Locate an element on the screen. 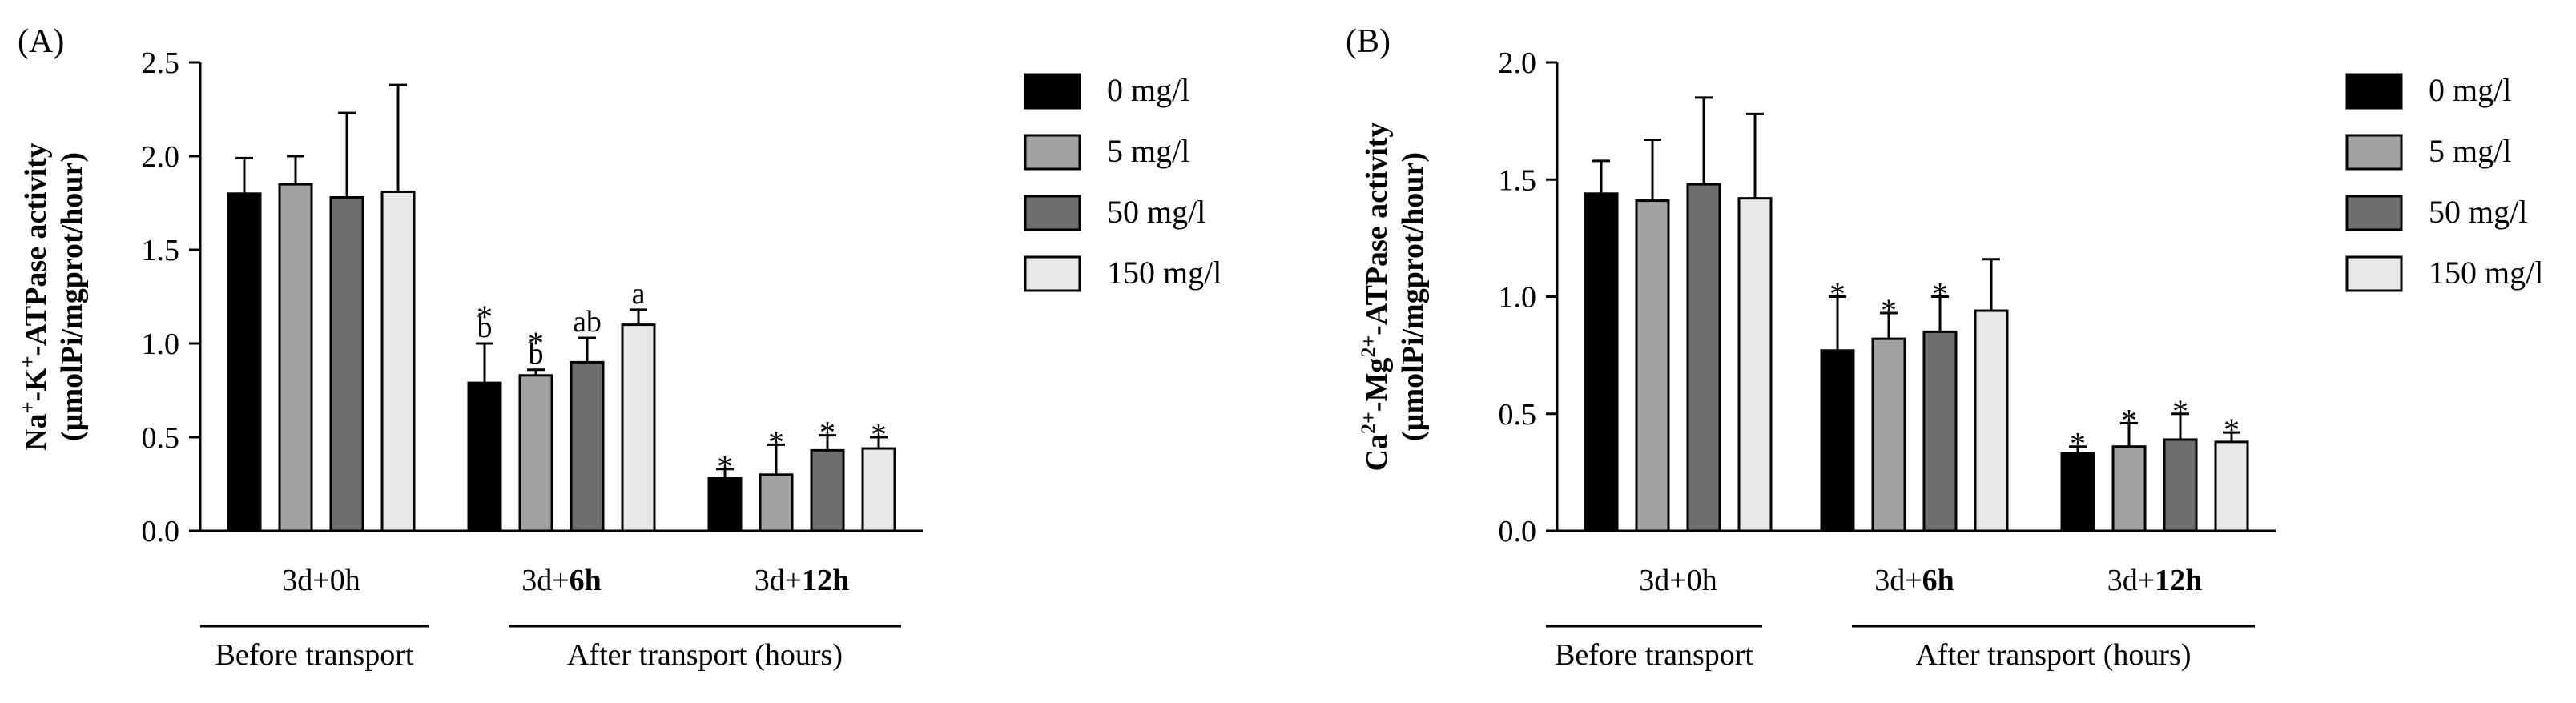 Image resolution: width=2576 pixels, height=703 pixels. significance-letter: ab is located at coordinates (587, 322).